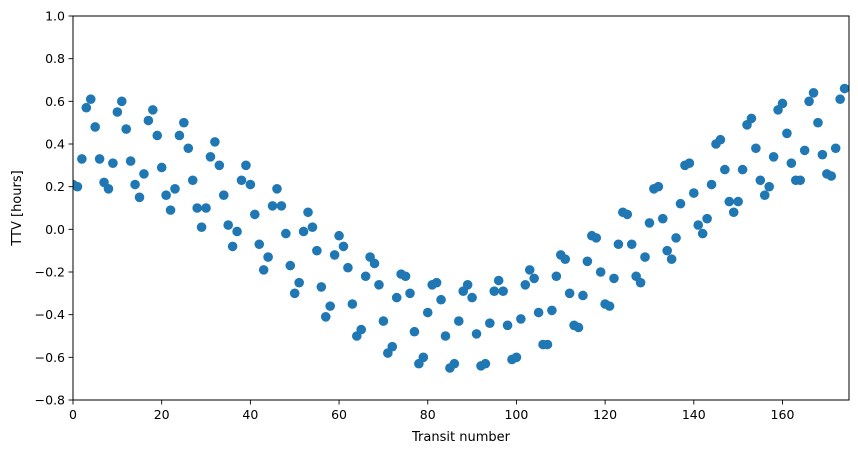  Describe the element at coordinates (461, 437) in the screenshot. I see `x-axis-label: Transit number` at that location.